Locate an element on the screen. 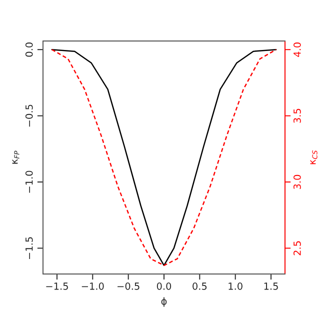  y2-axis-title: κ$_{CS}$ is located at coordinates (314, 157).